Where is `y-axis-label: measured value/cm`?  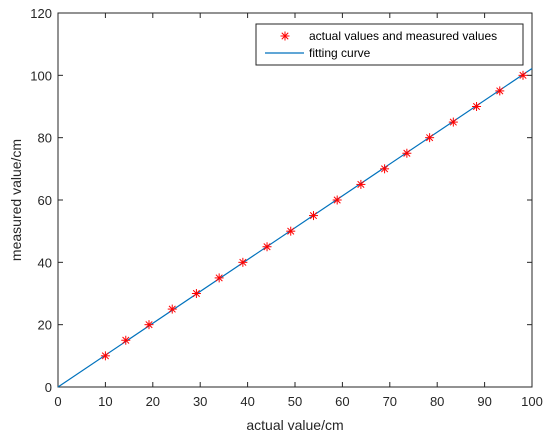 y-axis-label: measured value/cm is located at coordinates (16, 200).